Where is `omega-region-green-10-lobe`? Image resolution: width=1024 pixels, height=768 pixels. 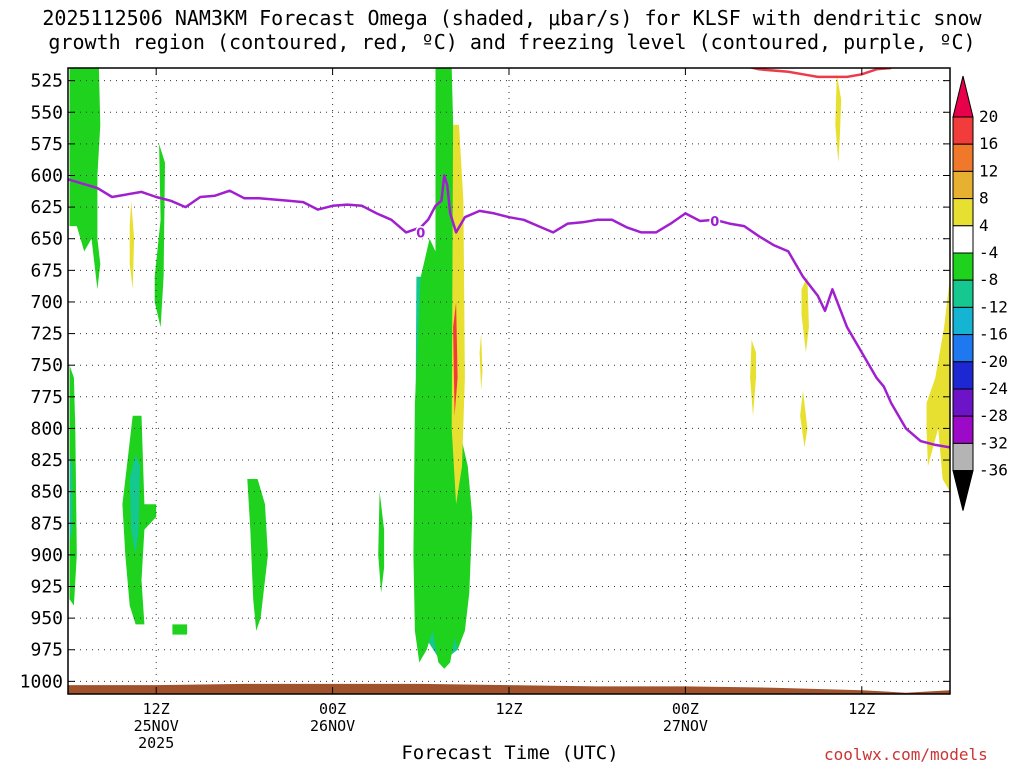 omega-region-green-10-lobe is located at coordinates (139, 520).